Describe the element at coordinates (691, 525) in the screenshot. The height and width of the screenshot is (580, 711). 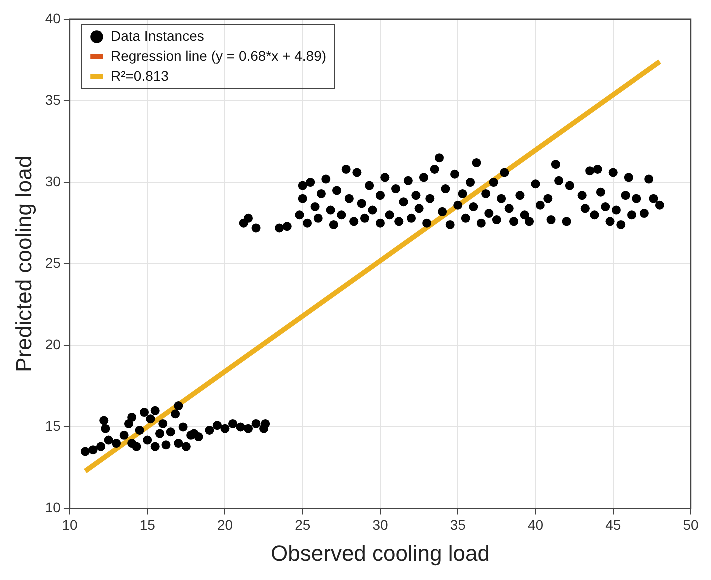
I see `x-tick-label: 50` at that location.